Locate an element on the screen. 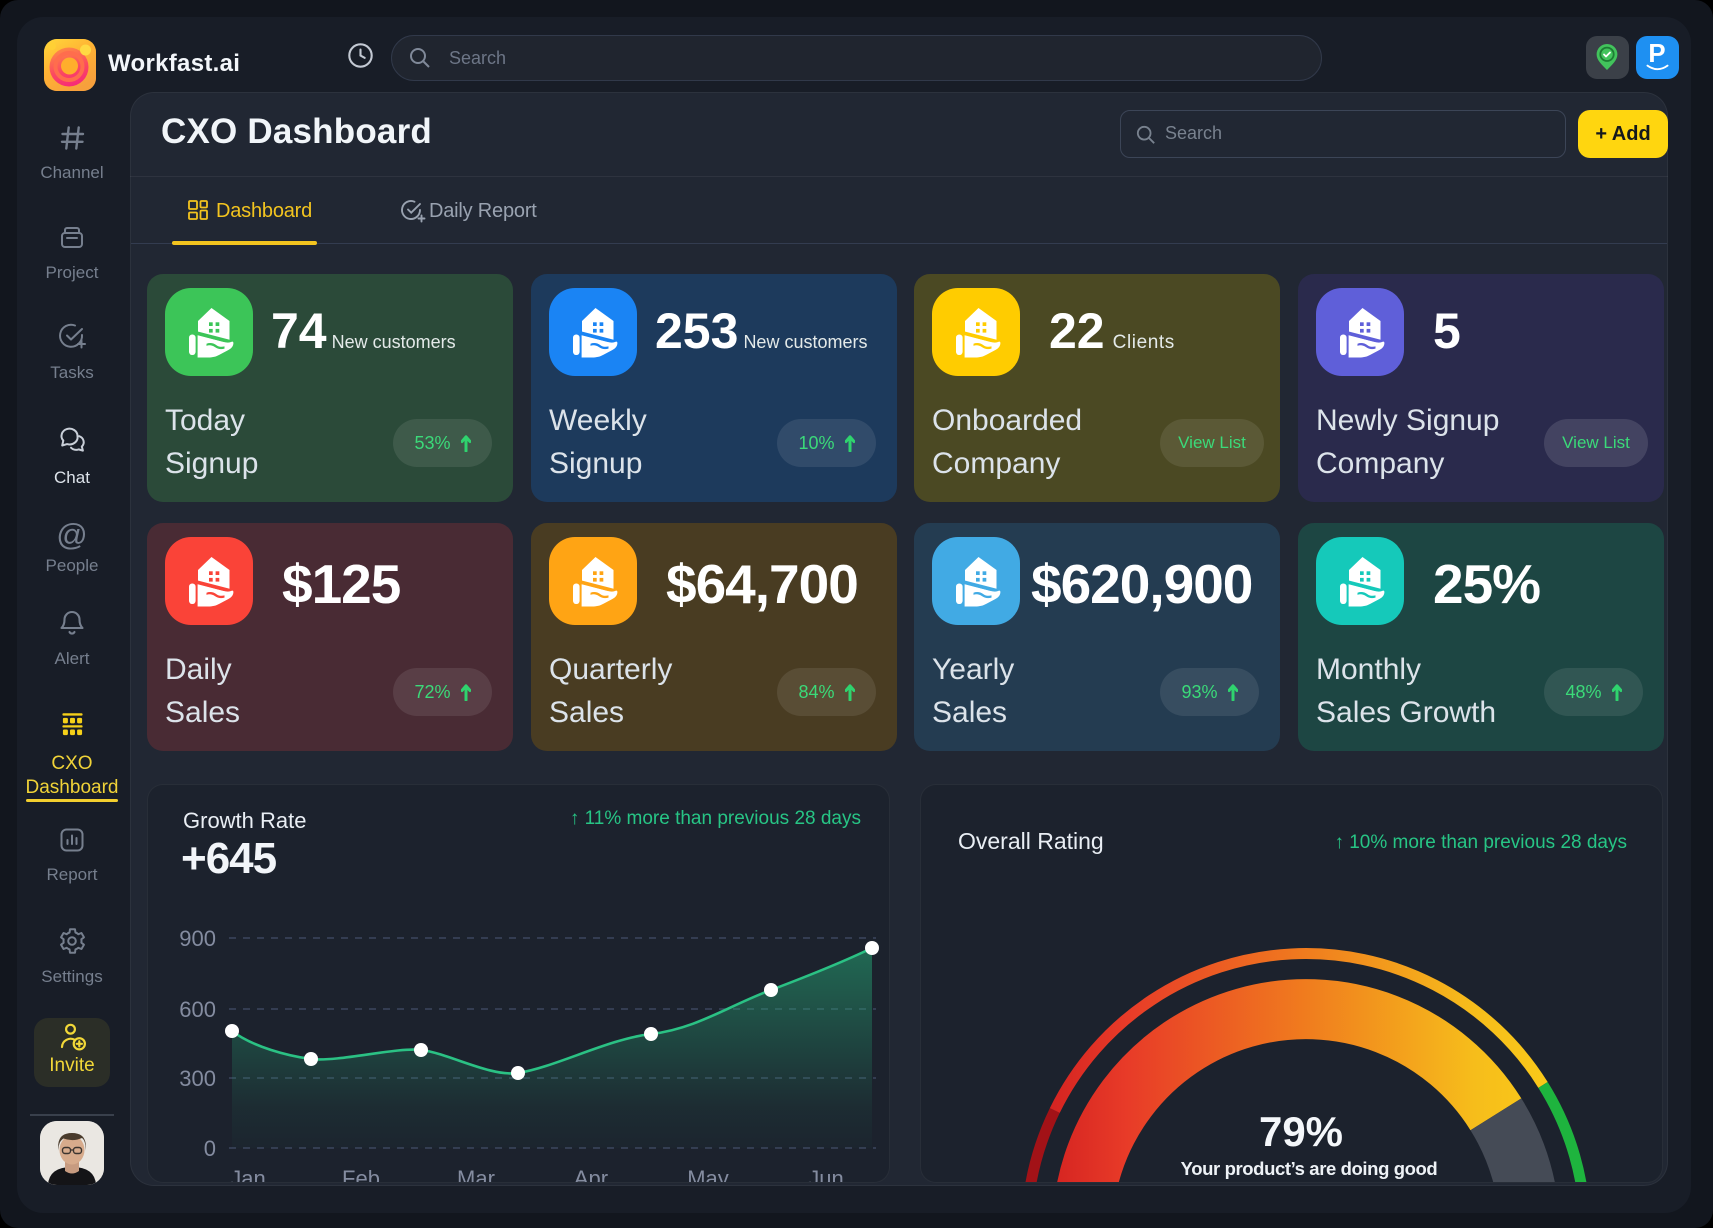  svg-text: 900 is located at coordinates (197, 938).